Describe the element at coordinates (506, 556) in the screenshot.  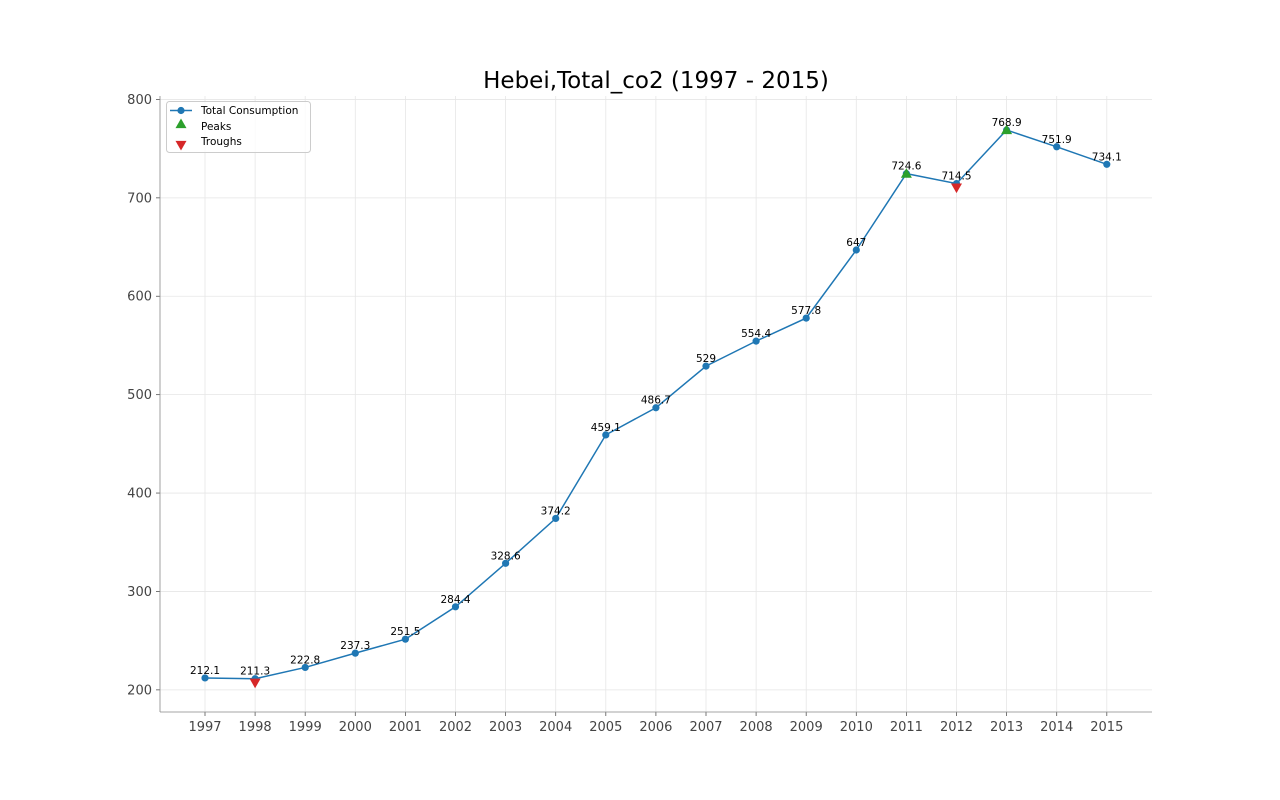
I see `data-label: 328.6` at that location.